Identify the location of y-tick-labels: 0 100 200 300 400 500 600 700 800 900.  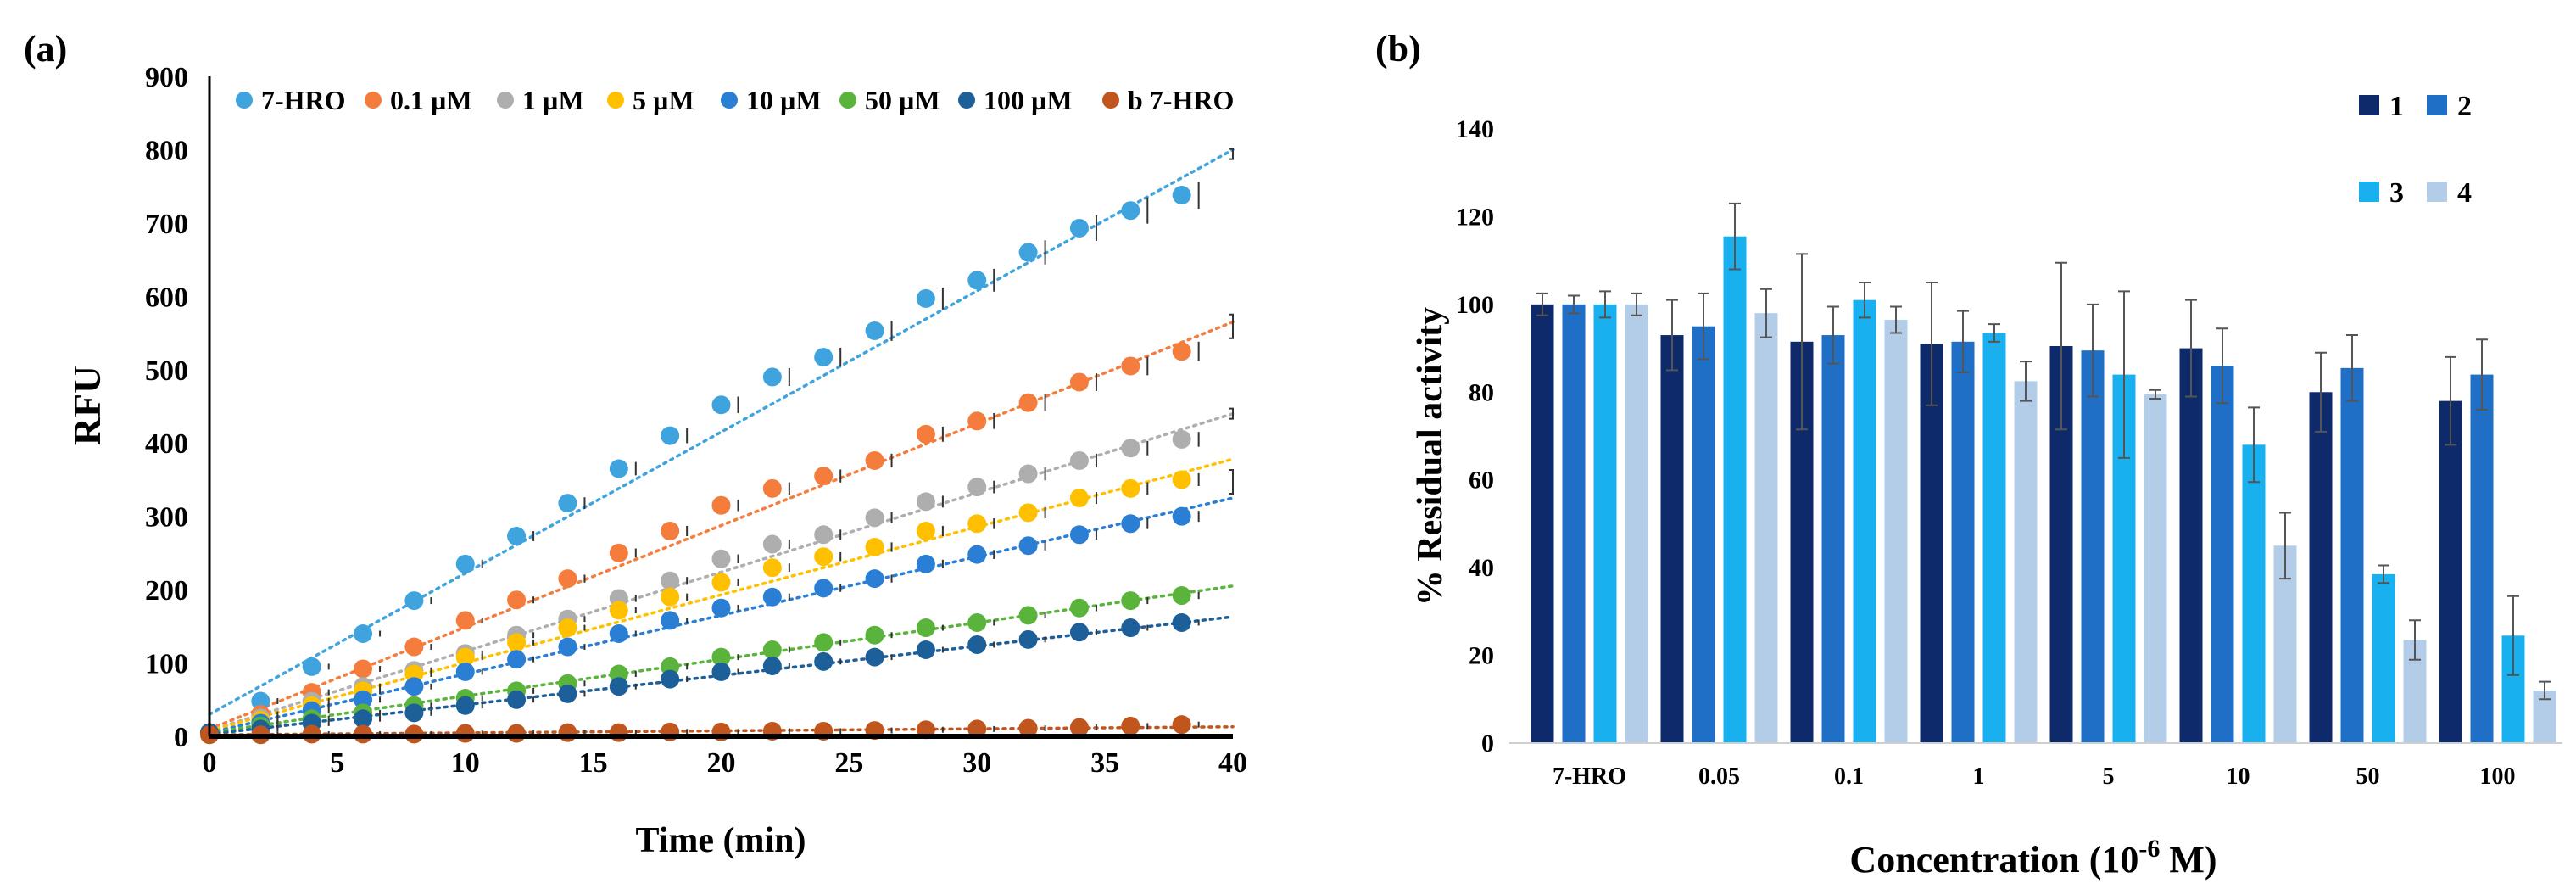
(166, 407).